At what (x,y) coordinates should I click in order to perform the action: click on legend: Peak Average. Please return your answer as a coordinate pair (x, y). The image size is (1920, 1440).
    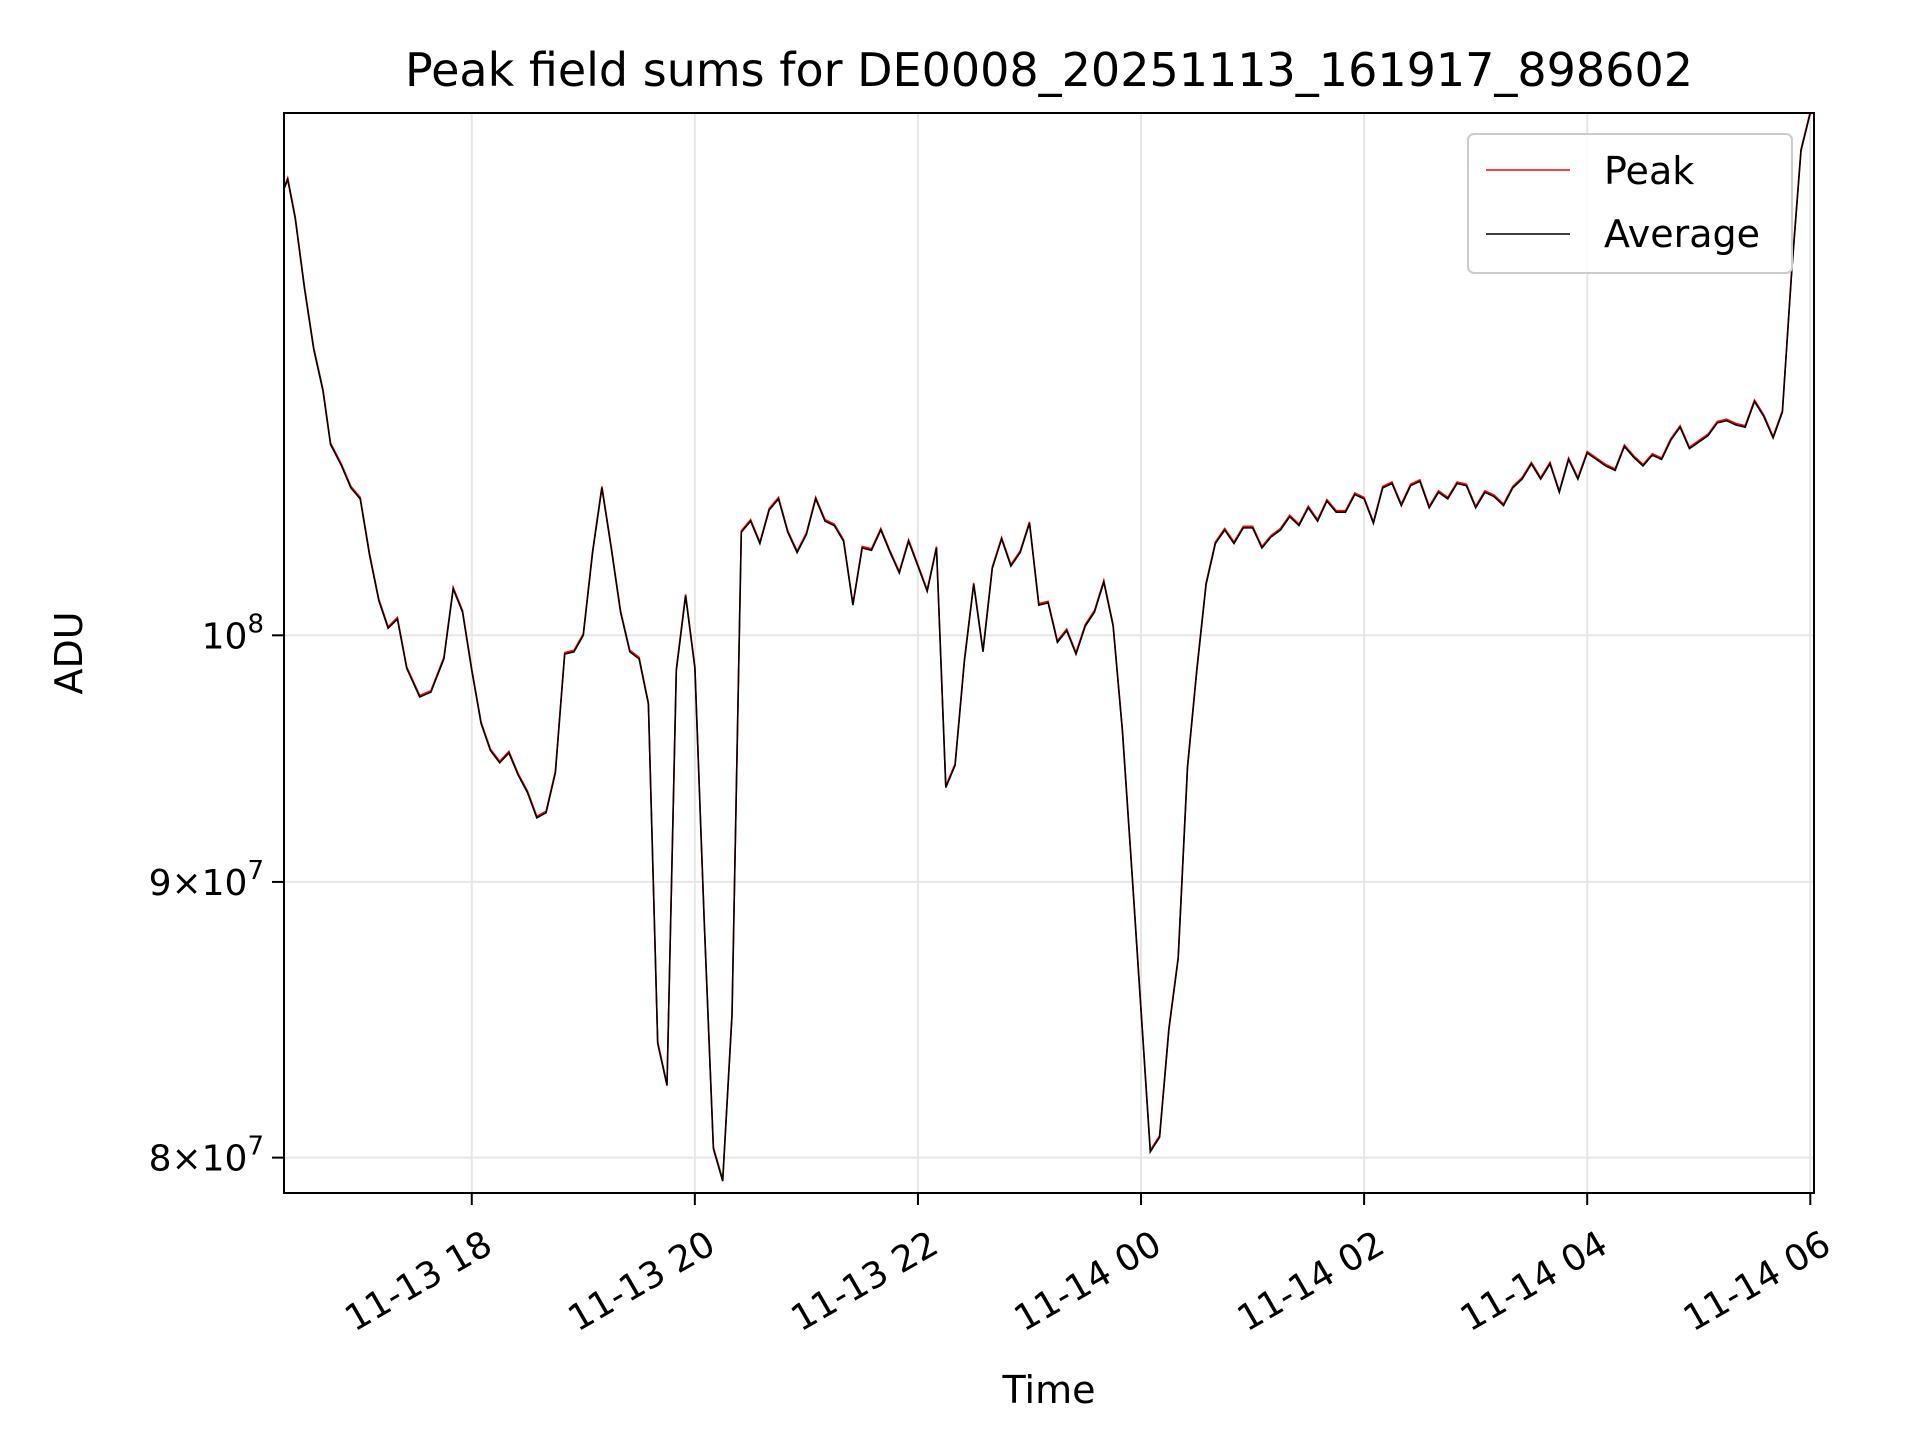
    Looking at the image, I should click on (1630, 203).